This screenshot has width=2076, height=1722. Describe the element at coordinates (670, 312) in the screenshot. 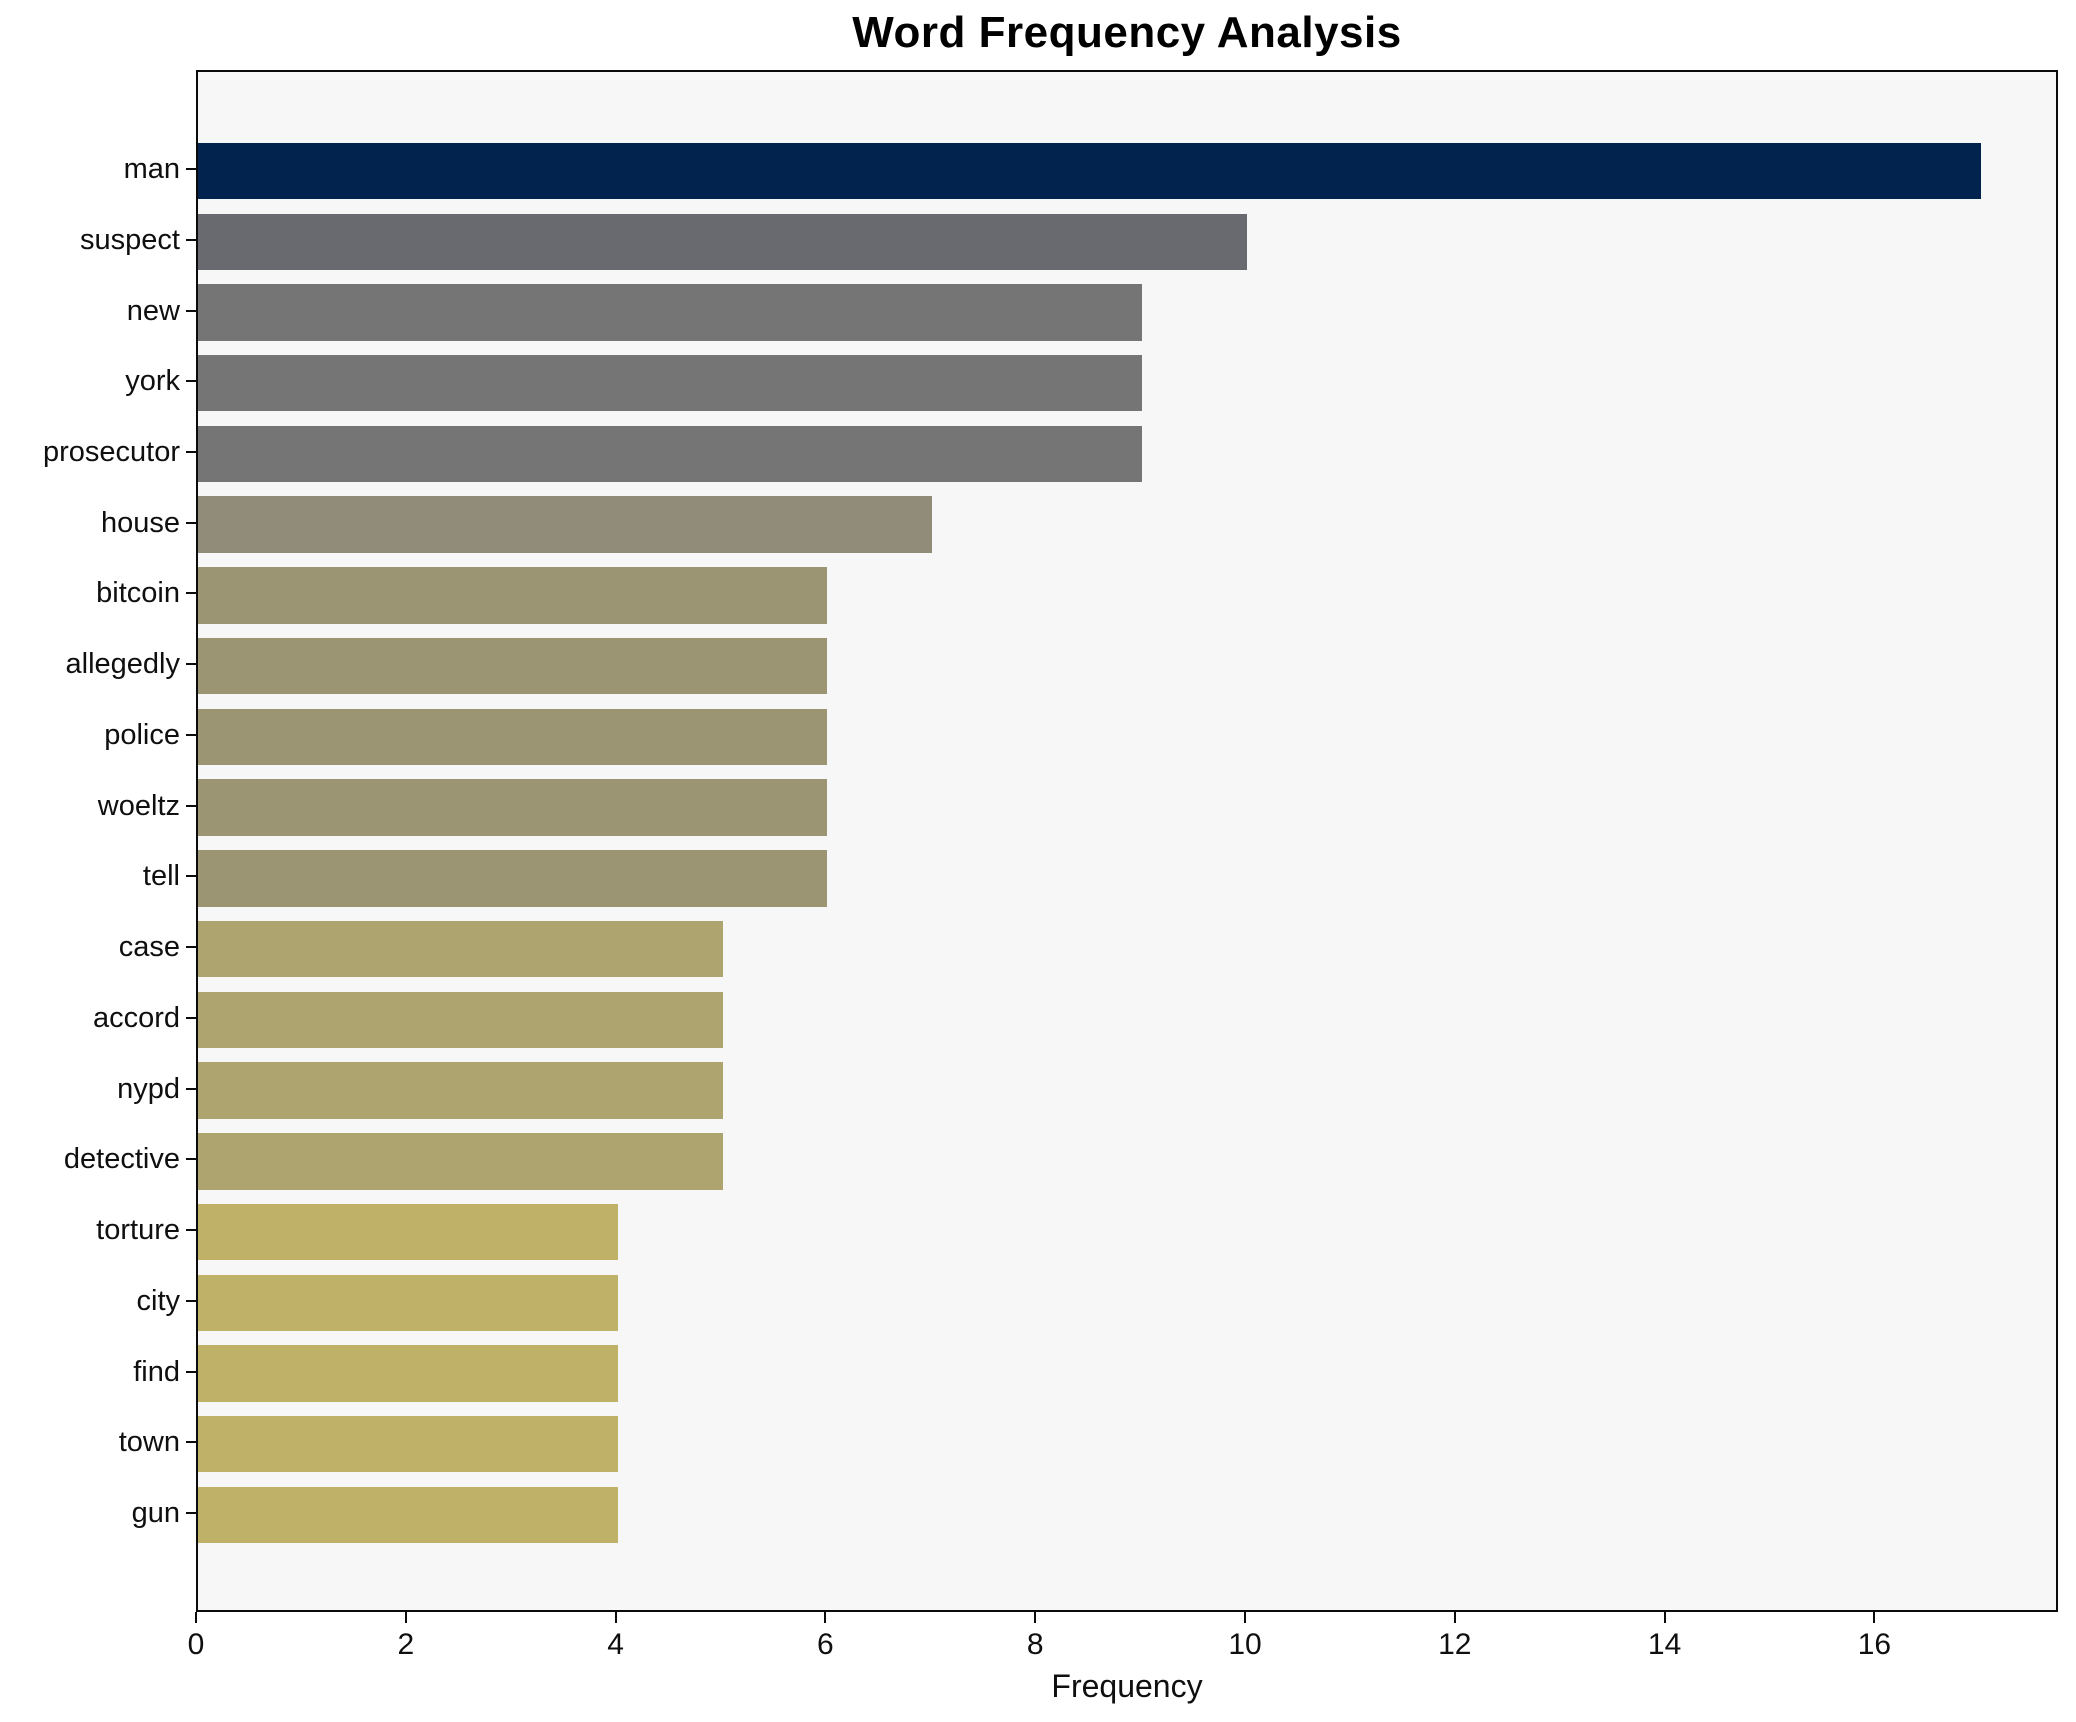

I see `bar-new` at that location.